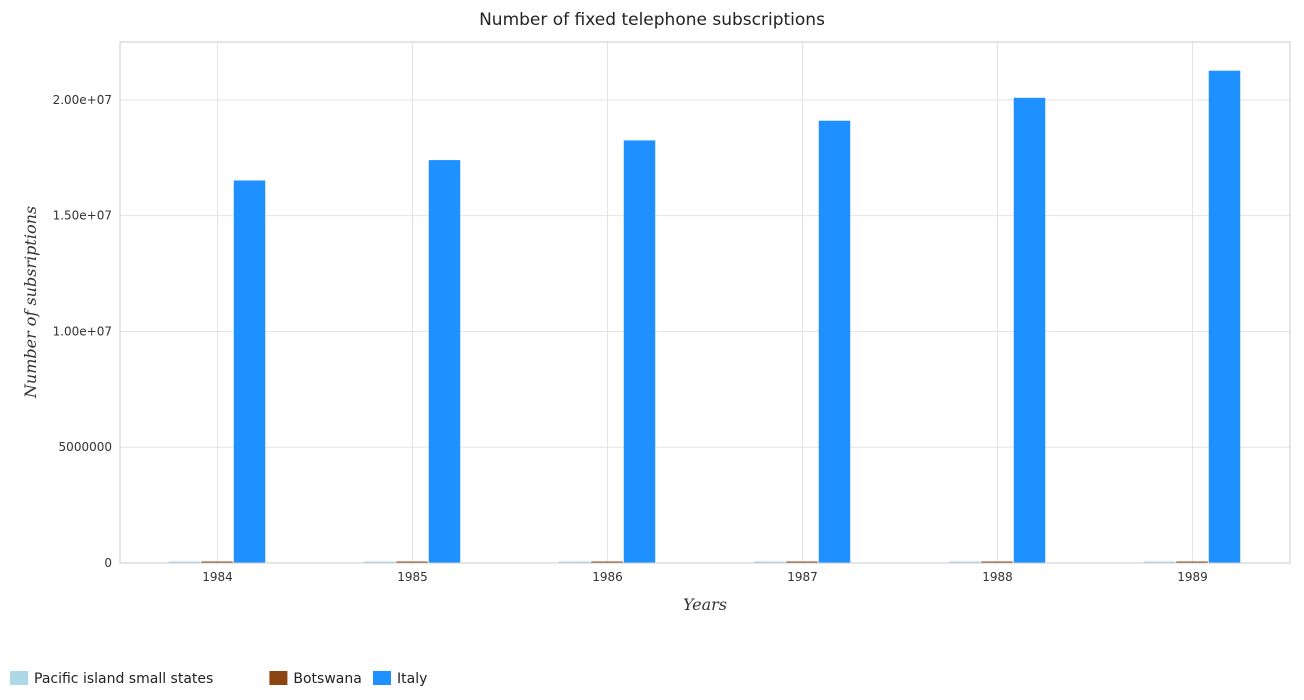 The height and width of the screenshot is (700, 1304). I want to click on y-tick-label: 1.00e+07, so click(82, 331).